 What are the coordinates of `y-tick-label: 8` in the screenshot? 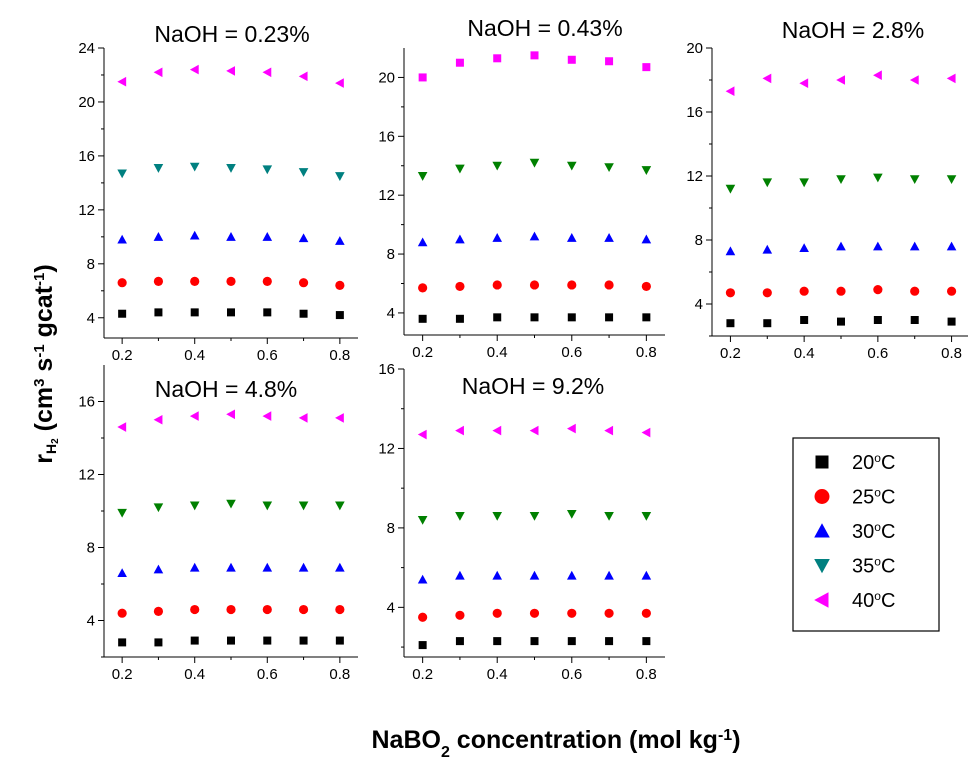 It's located at (391, 254).